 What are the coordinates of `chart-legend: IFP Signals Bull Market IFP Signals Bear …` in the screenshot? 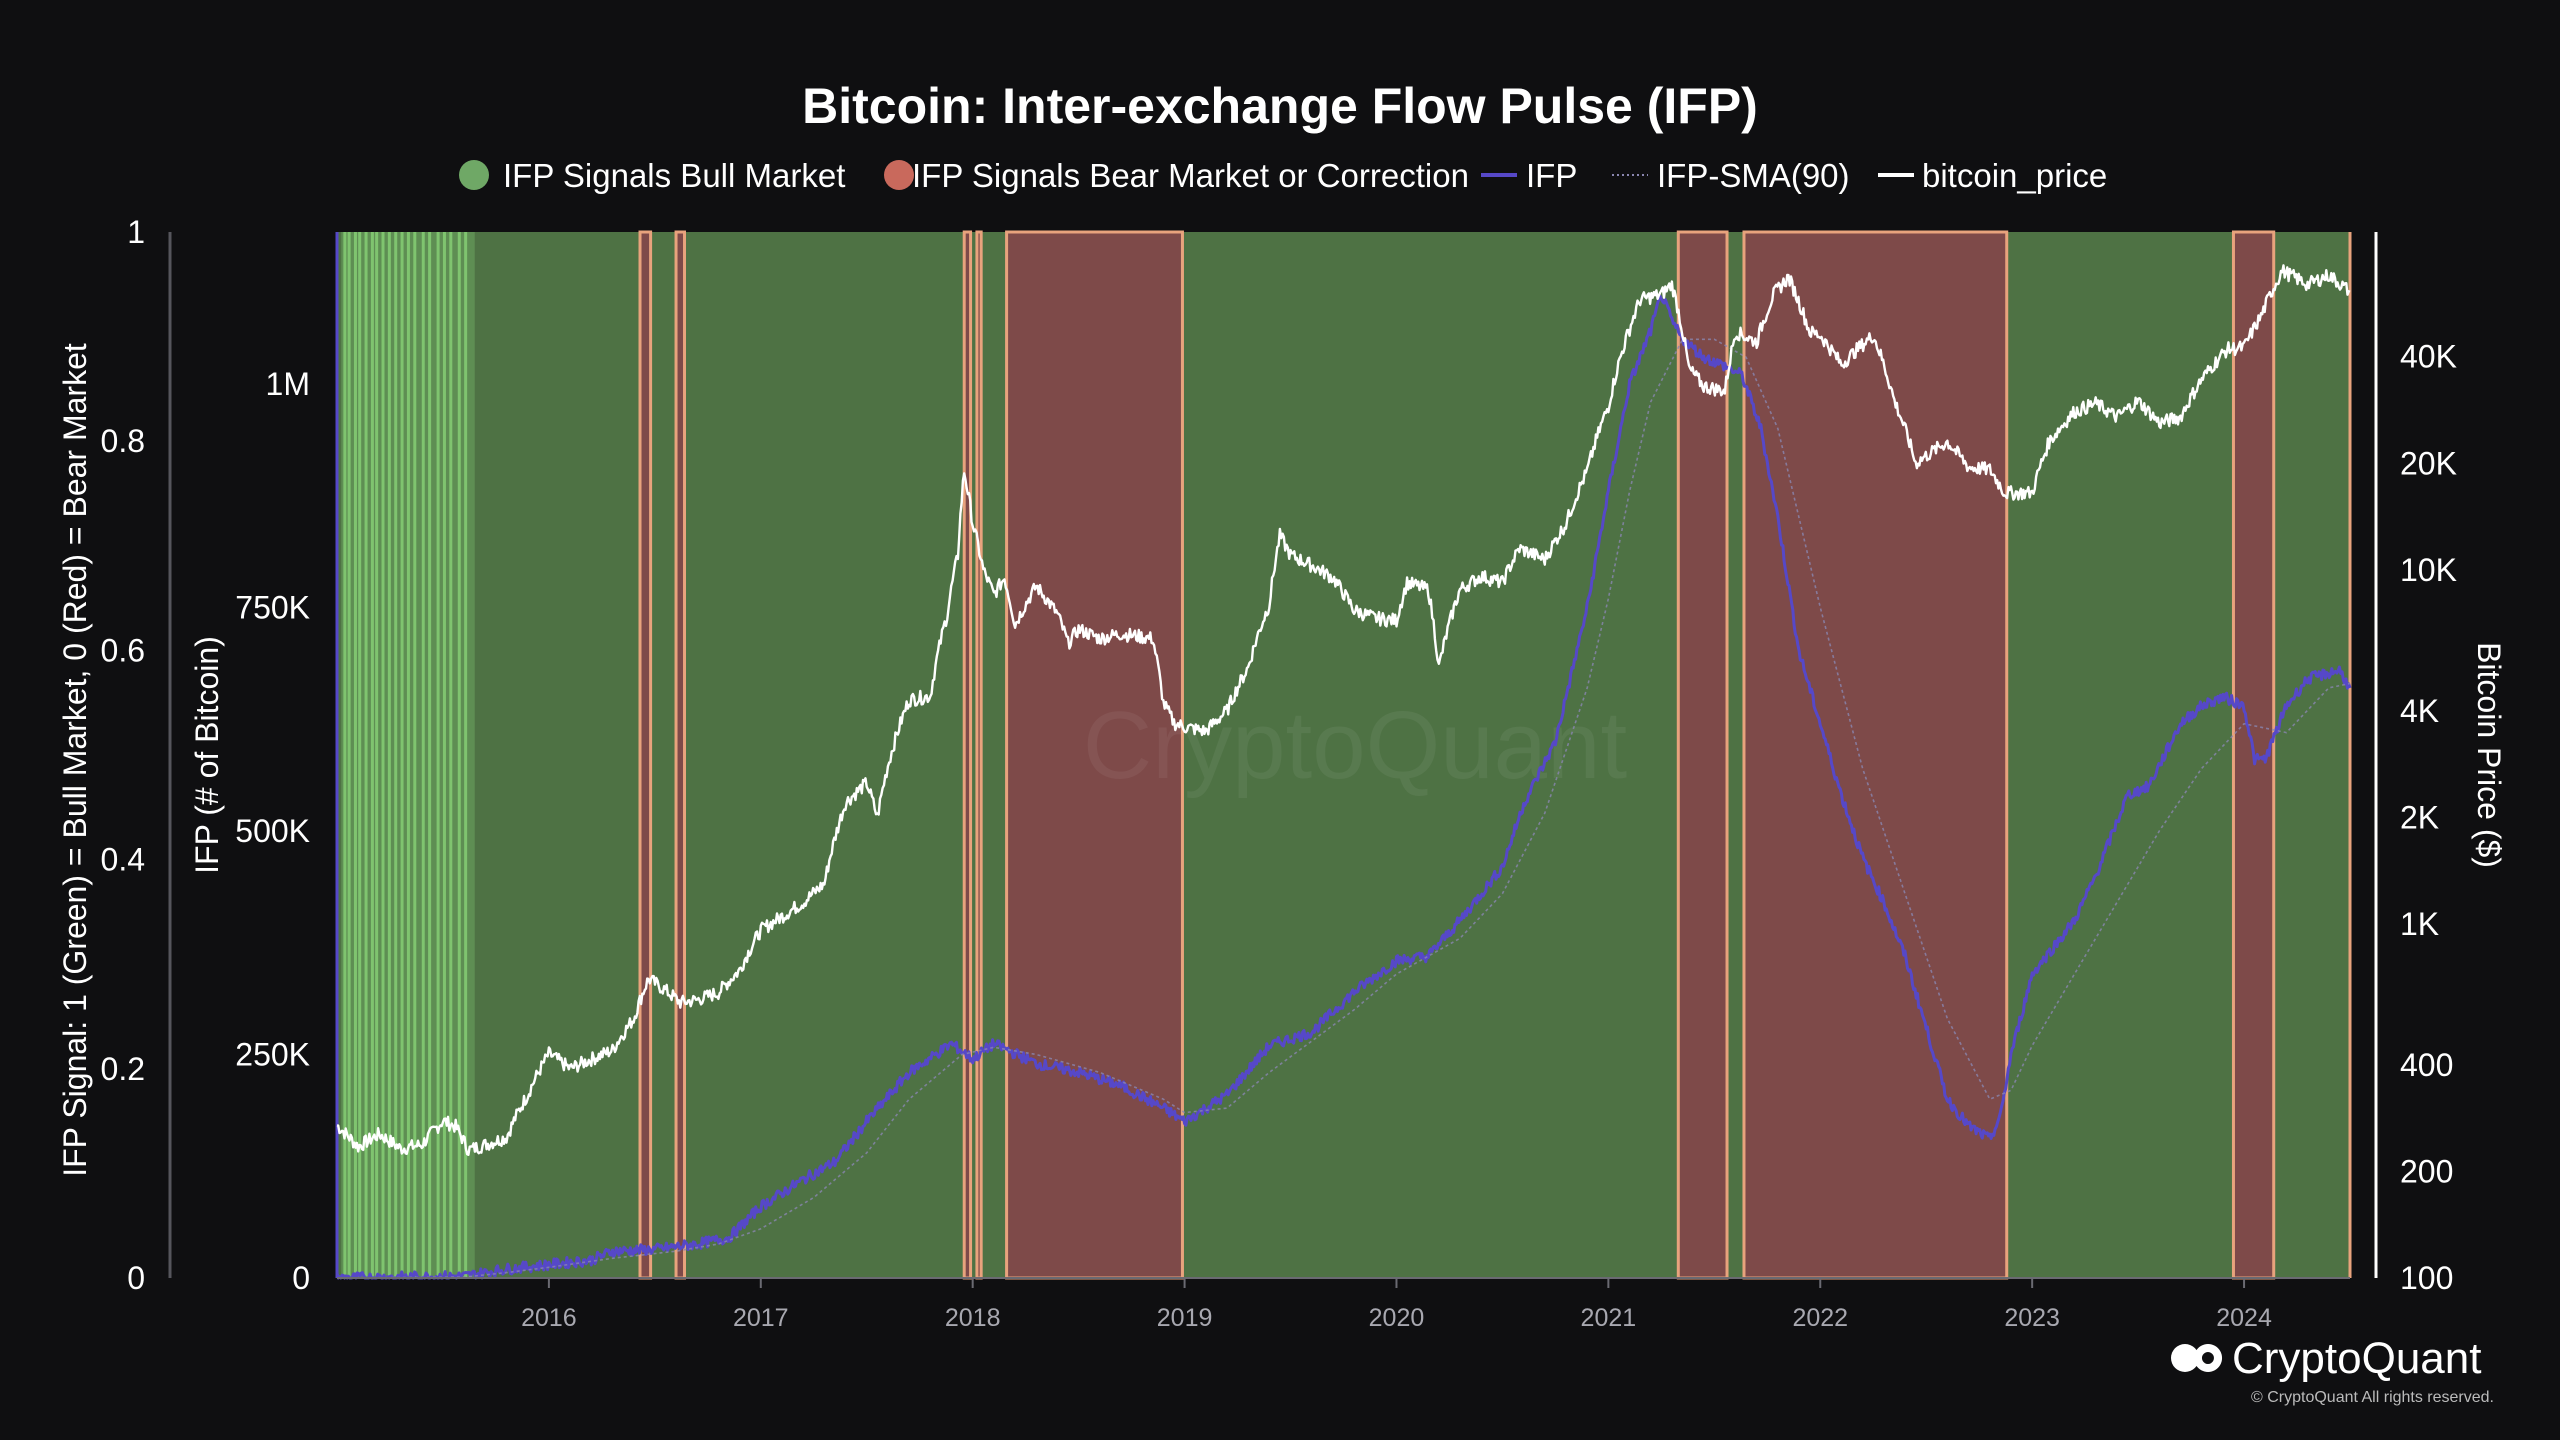 It's located at (1283, 175).